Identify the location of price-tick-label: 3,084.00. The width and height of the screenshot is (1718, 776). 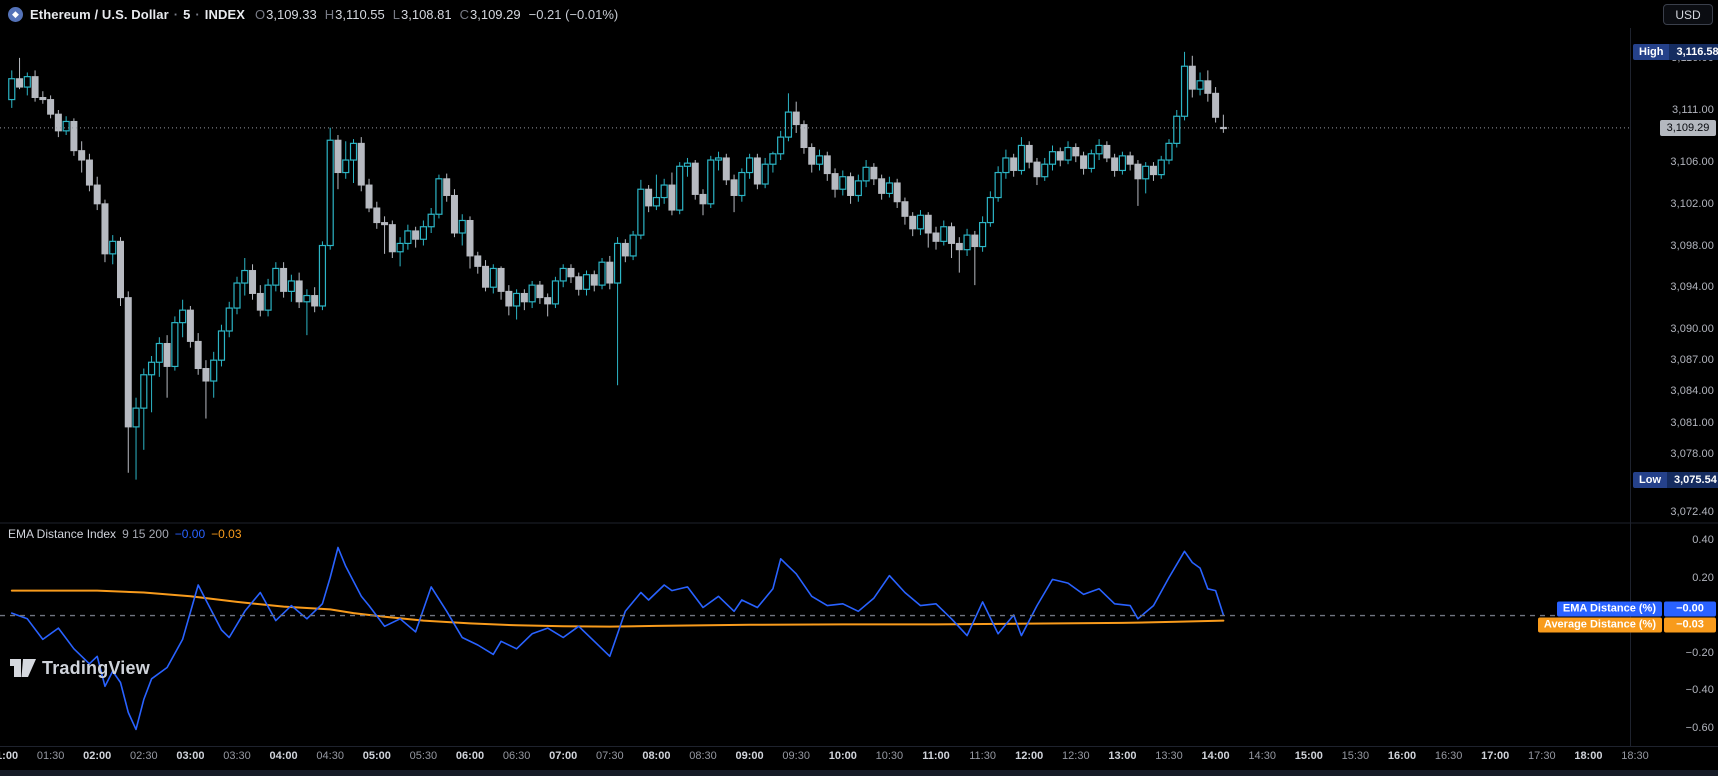
(1692, 391).